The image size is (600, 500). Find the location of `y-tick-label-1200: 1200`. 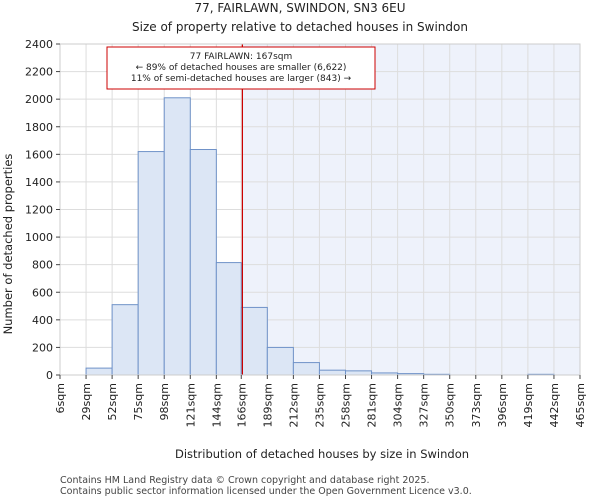

y-tick-label-1200: 1200 is located at coordinates (39, 210).